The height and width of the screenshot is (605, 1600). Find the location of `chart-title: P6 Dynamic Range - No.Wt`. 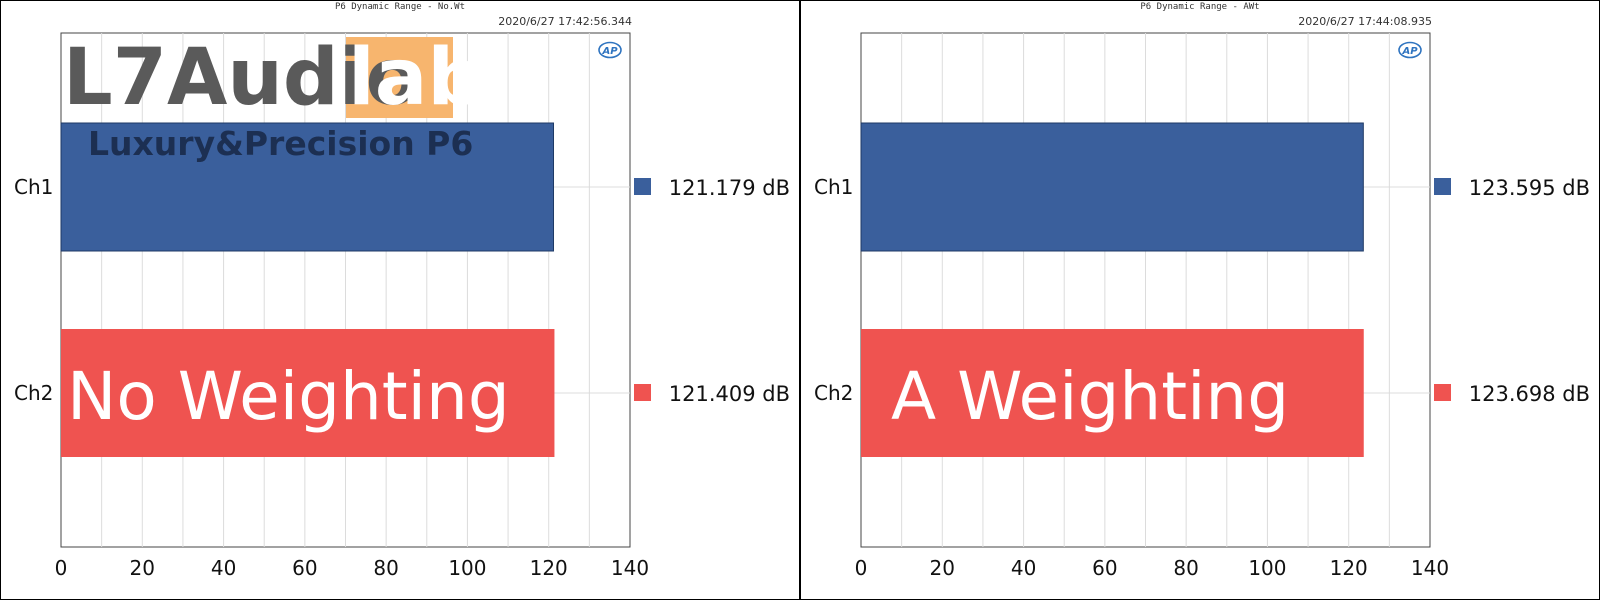

chart-title: P6 Dynamic Range - No.Wt is located at coordinates (400, 7).